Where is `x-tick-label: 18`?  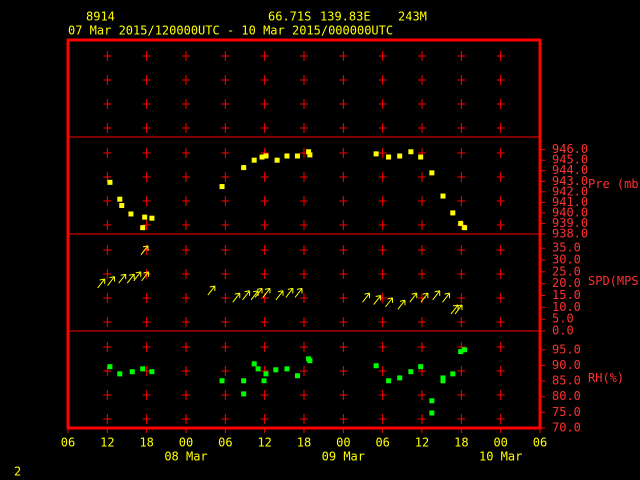 x-tick-label: 18 is located at coordinates (304, 443).